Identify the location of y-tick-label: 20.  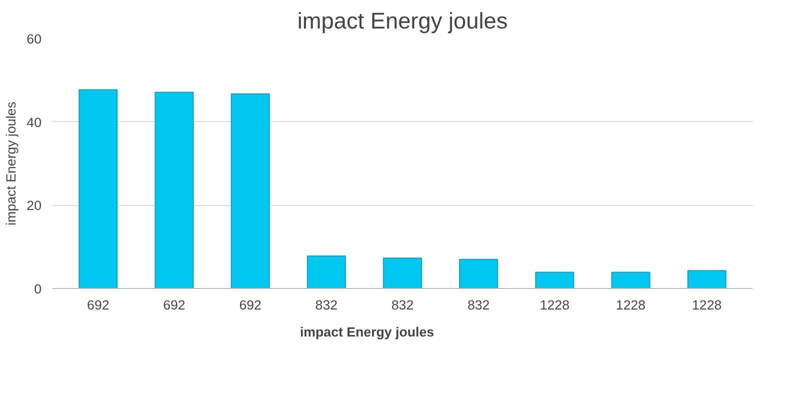
(34, 206).